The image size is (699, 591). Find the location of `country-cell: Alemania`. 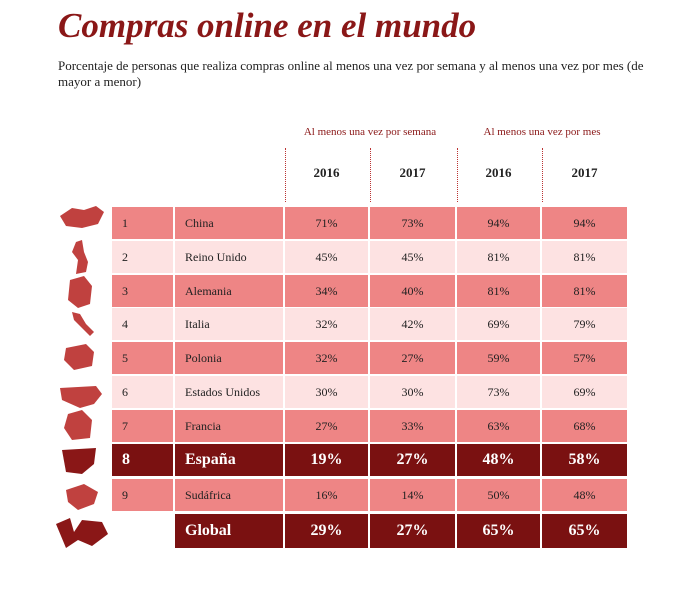

country-cell: Alemania is located at coordinates (229, 291).